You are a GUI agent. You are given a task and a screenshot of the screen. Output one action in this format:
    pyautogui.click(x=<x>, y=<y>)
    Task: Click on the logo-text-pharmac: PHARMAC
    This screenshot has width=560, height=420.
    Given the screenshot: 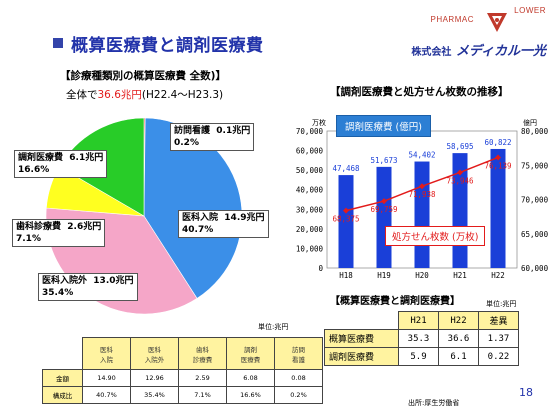 What is the action you would take?
    pyautogui.click(x=452, y=19)
    